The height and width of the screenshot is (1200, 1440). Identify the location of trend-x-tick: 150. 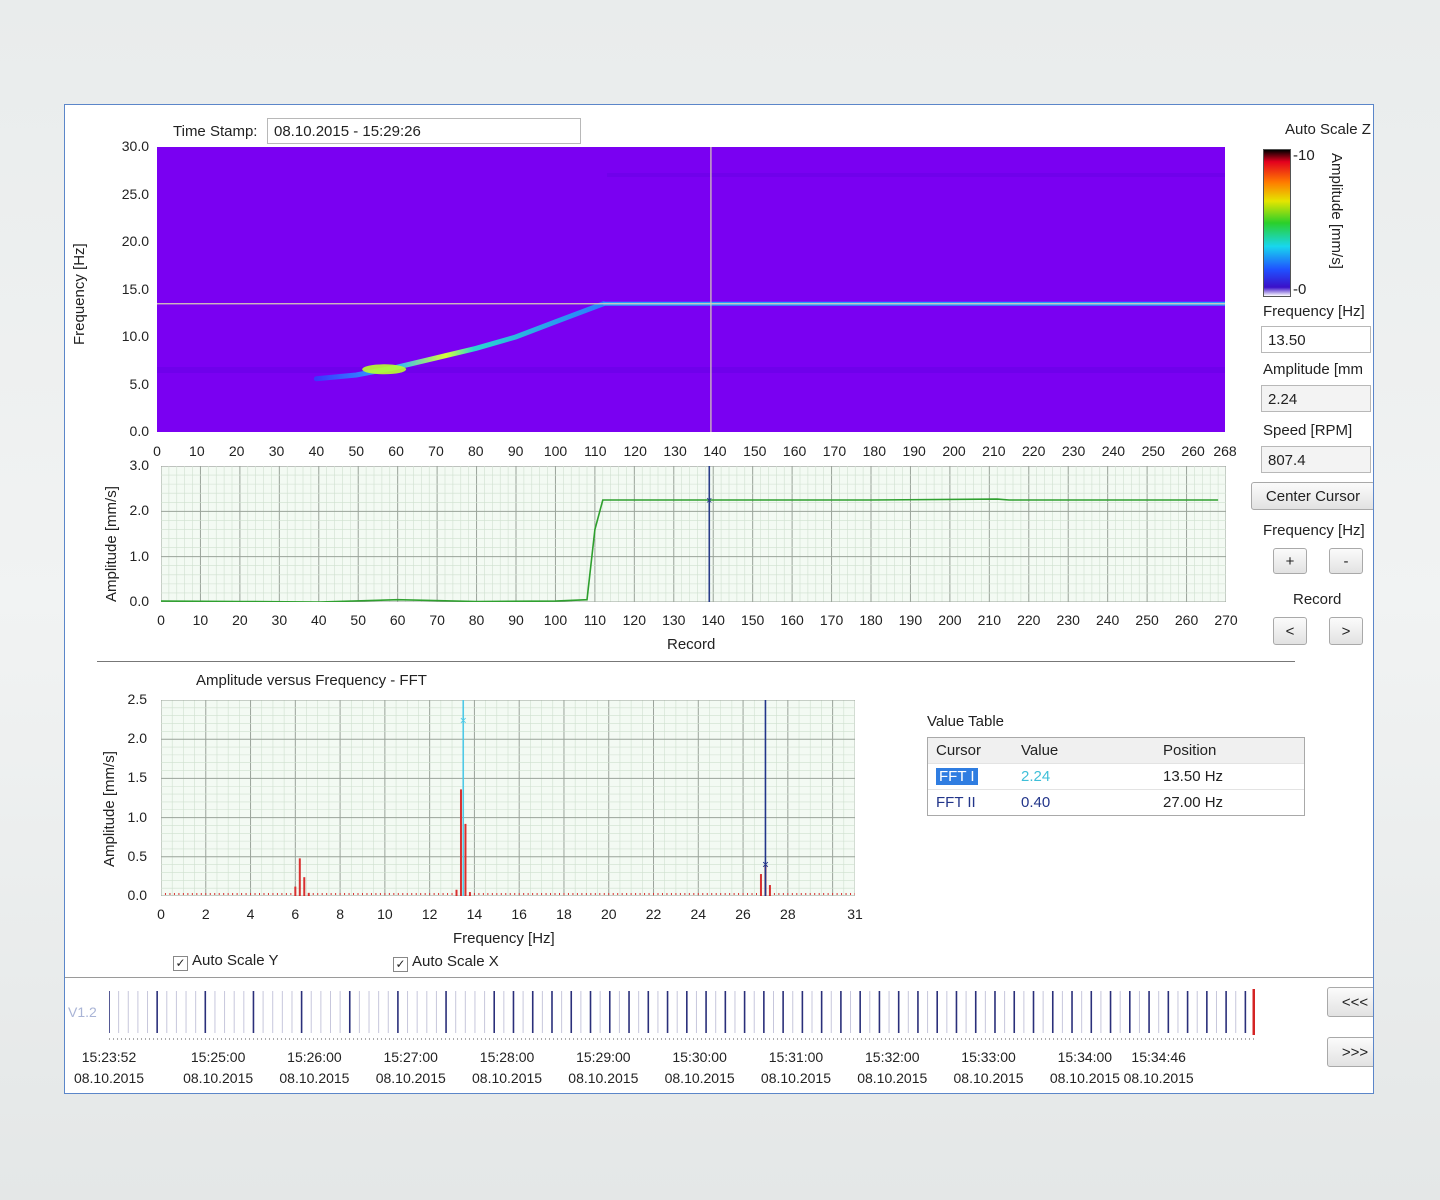
(752, 620).